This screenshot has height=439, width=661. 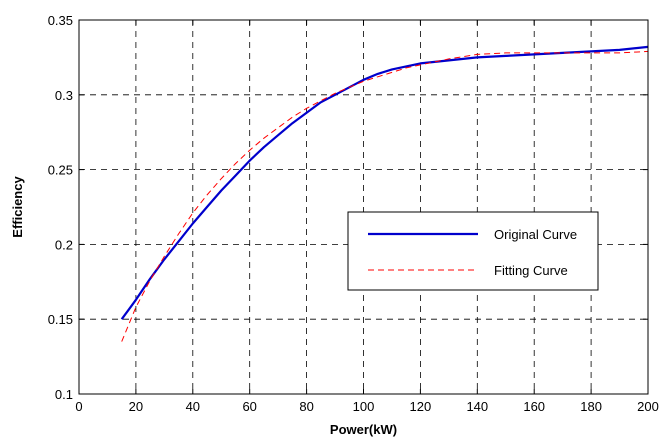 I want to click on x-axis-label: Power(kW), so click(x=363, y=429).